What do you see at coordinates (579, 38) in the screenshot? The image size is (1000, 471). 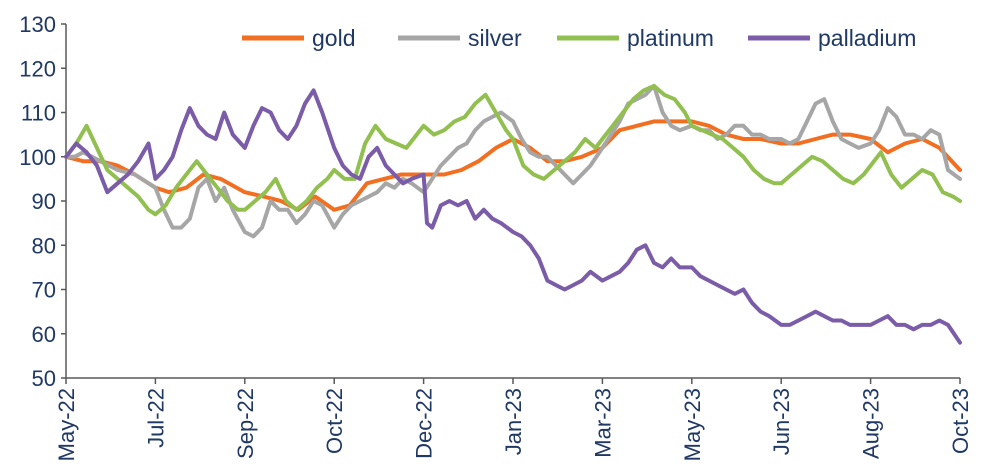 I see `chart-legend: gold silver platinum palladium` at bounding box center [579, 38].